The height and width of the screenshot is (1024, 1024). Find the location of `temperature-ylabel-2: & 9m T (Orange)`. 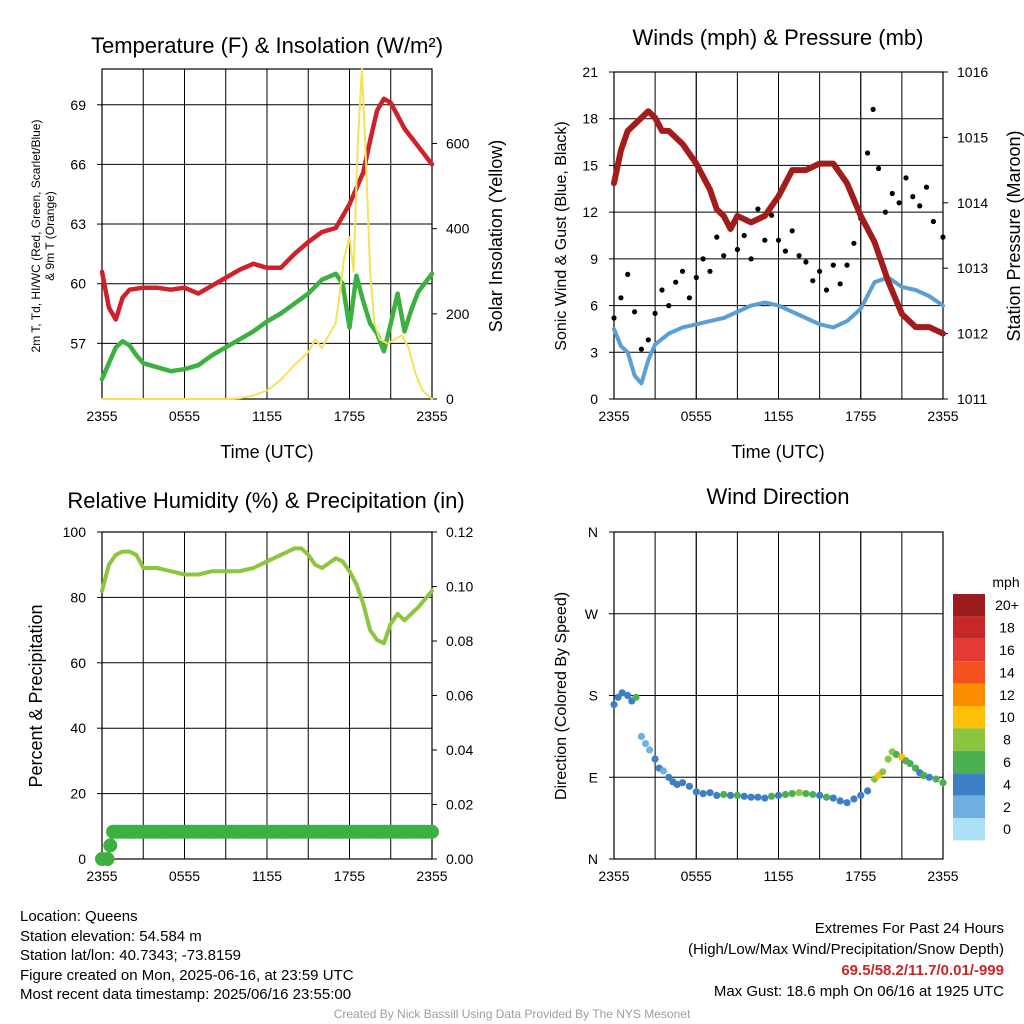

temperature-ylabel-2: & 9m T (Orange) is located at coordinates (50, 236).